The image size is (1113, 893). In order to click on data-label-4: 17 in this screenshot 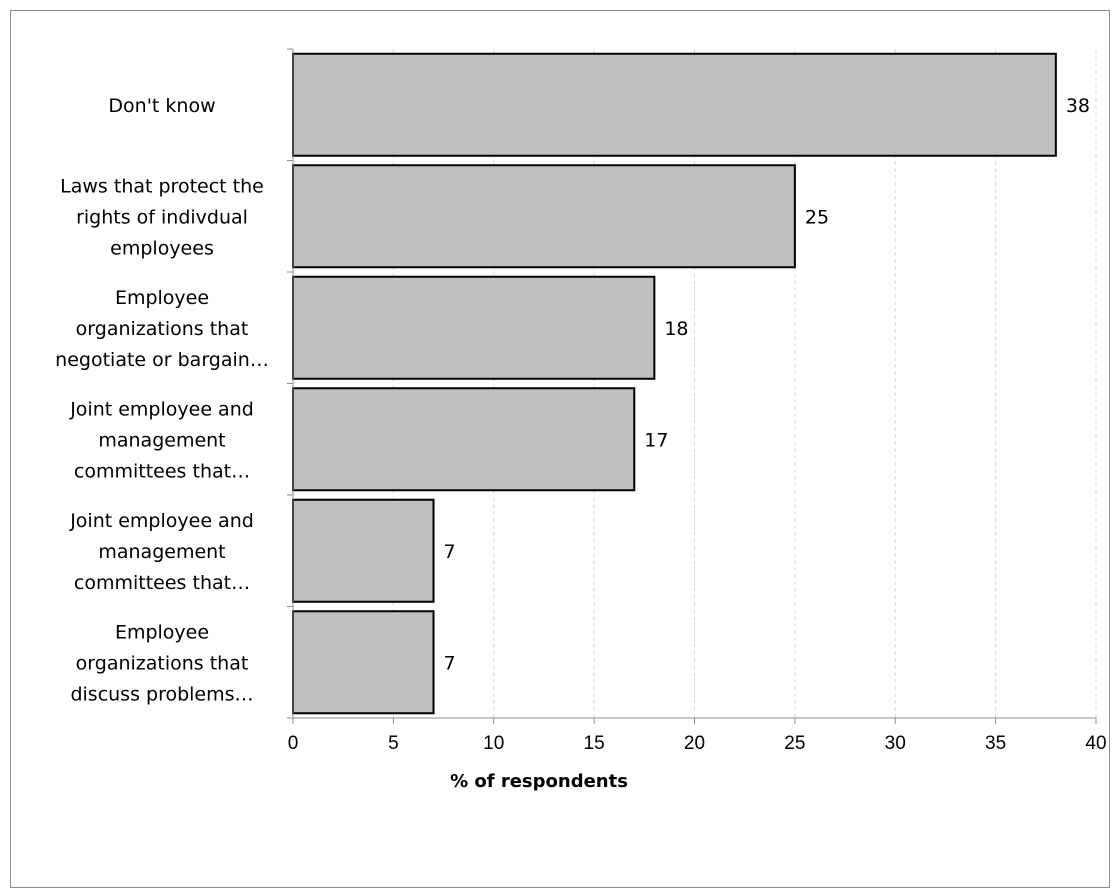, I will do `click(656, 440)`.